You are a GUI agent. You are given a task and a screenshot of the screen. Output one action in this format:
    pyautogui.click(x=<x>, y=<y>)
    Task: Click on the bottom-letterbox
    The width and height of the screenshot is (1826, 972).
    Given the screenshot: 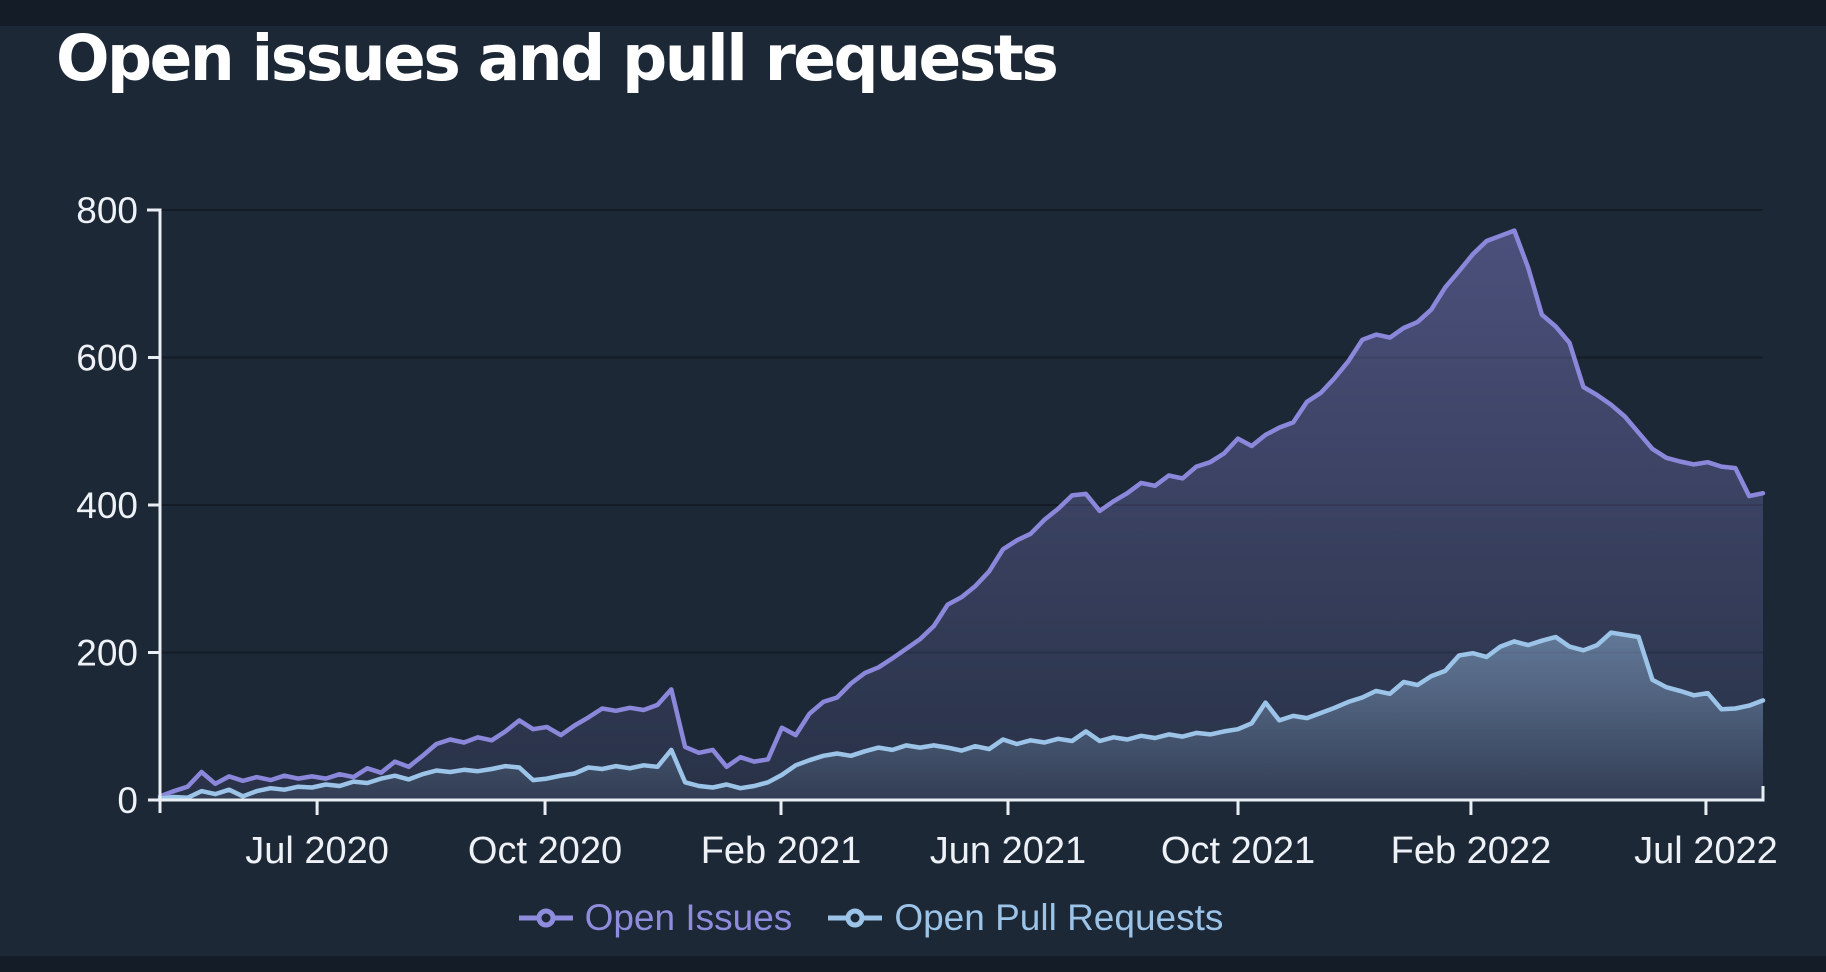 What is the action you would take?
    pyautogui.click(x=913, y=964)
    